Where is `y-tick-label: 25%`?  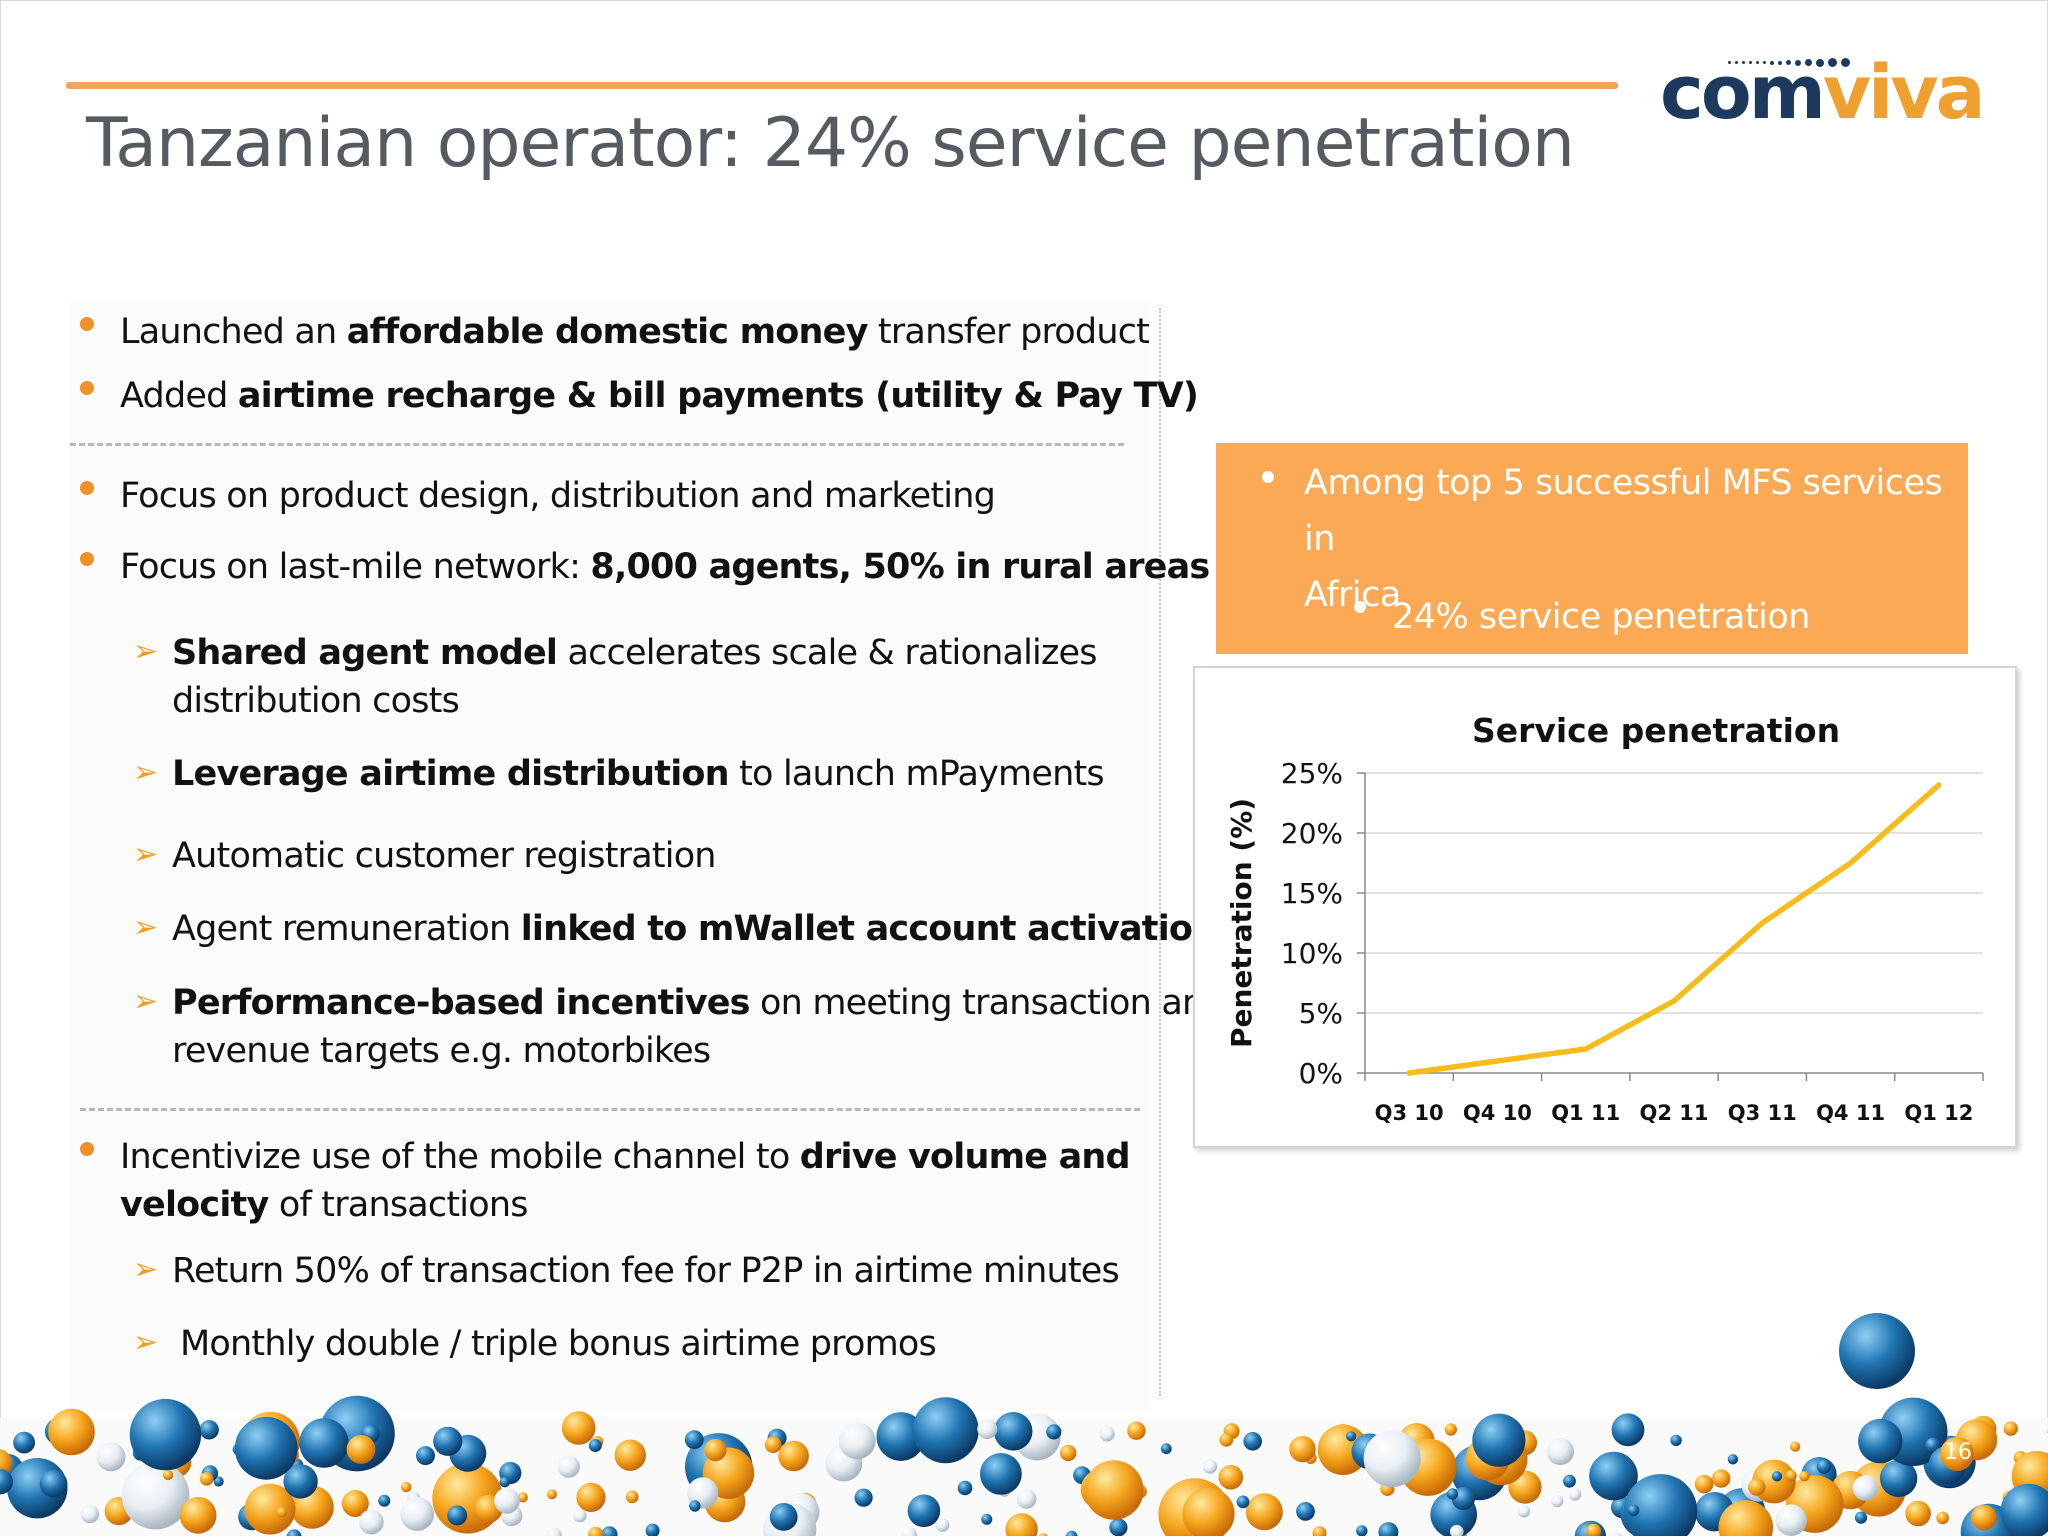 y-tick-label: 25% is located at coordinates (1312, 773).